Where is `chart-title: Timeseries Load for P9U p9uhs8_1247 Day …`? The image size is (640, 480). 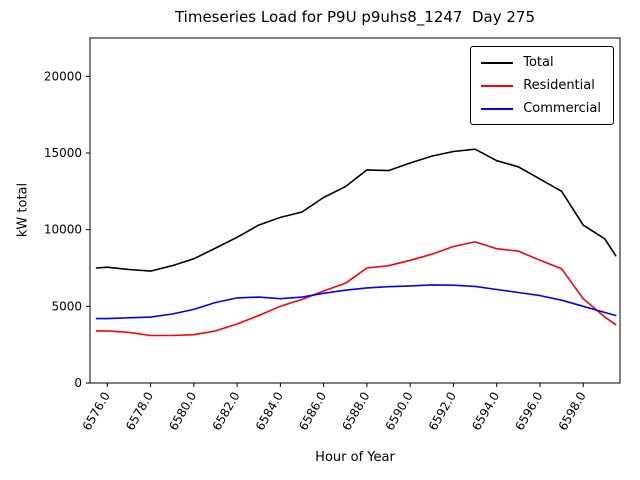 chart-title: Timeseries Load for P9U p9uhs8_1247 Day … is located at coordinates (355, 17).